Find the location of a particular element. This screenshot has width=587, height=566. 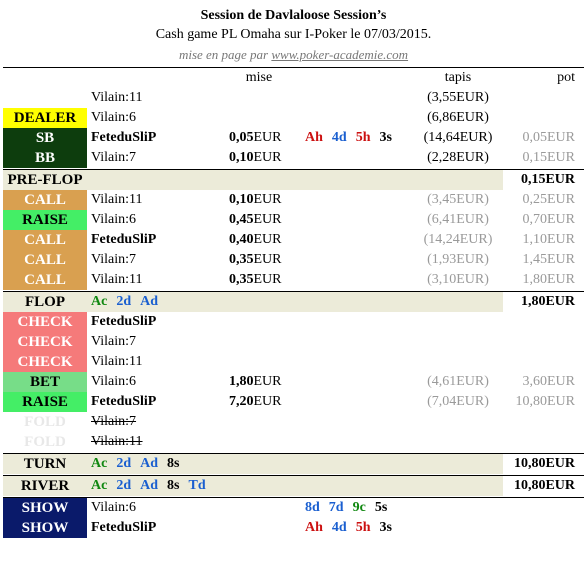

stack-value: (6,41EUR) is located at coordinates (458, 219).